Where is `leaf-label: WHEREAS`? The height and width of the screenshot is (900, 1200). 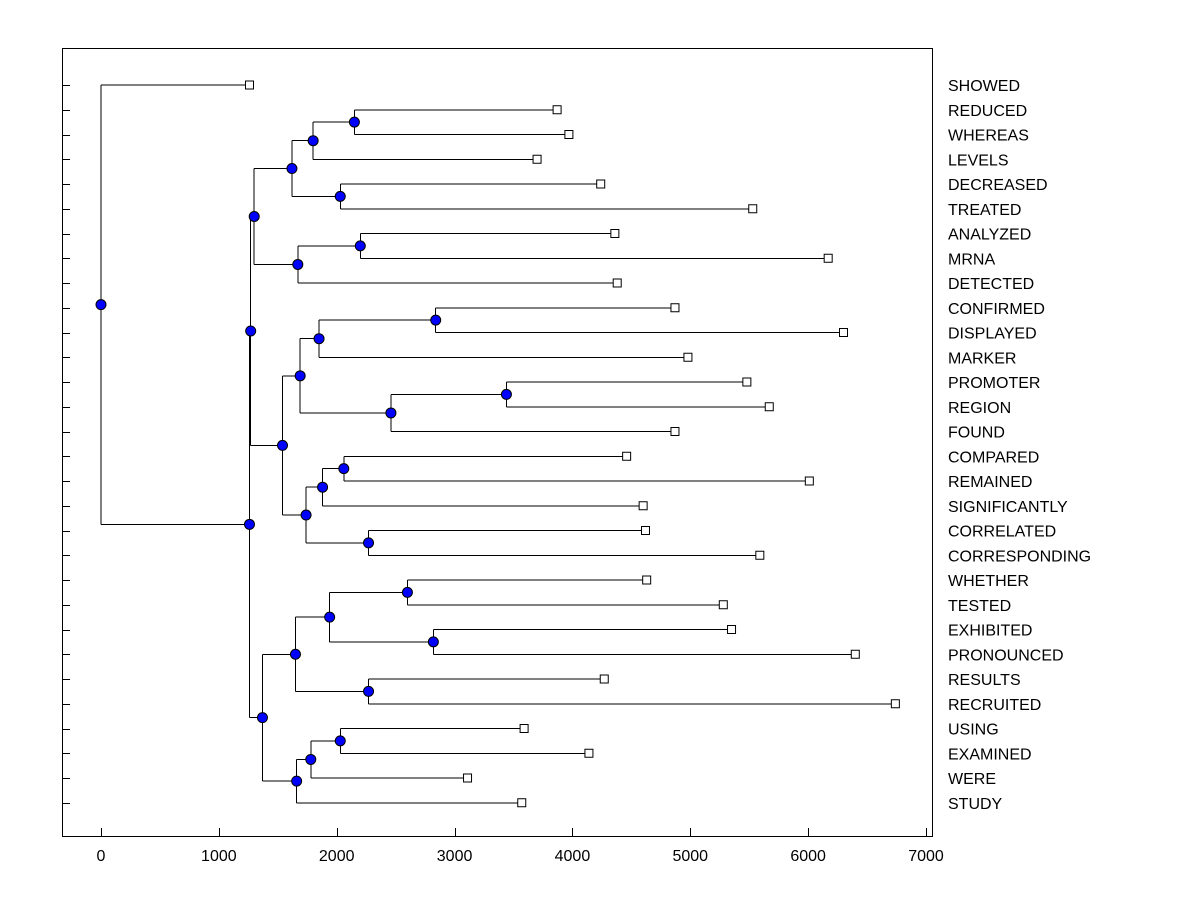 leaf-label: WHEREAS is located at coordinates (988, 136).